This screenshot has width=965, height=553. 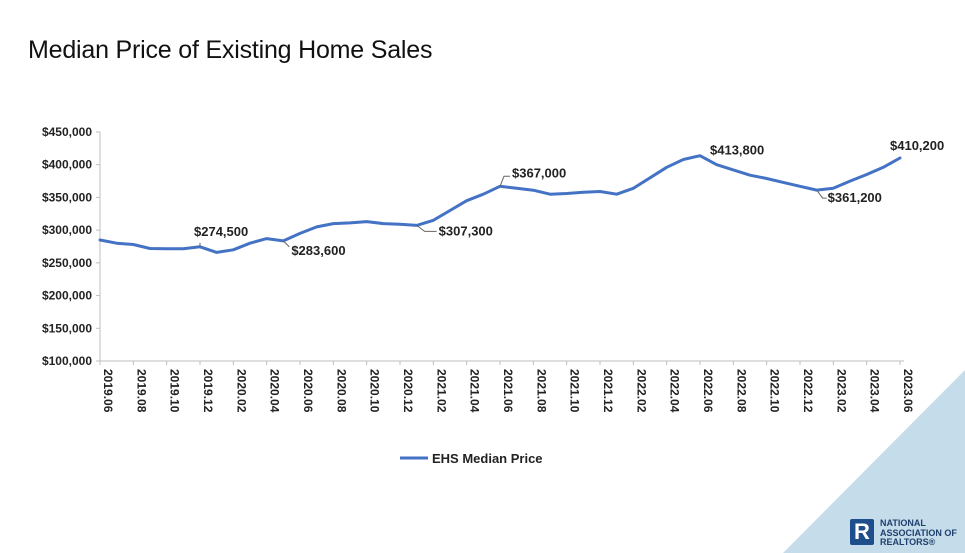 What do you see at coordinates (67, 165) in the screenshot?
I see `y-tick-label: $400,000` at bounding box center [67, 165].